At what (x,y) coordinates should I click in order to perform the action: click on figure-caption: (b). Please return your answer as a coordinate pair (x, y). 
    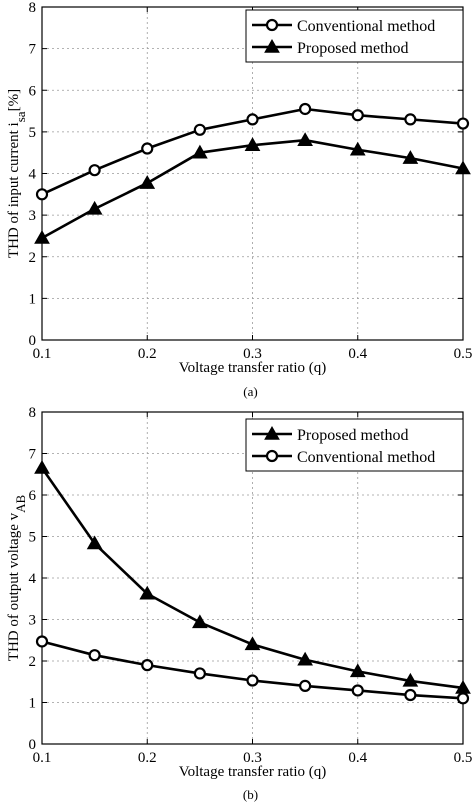
    Looking at the image, I should click on (250, 794).